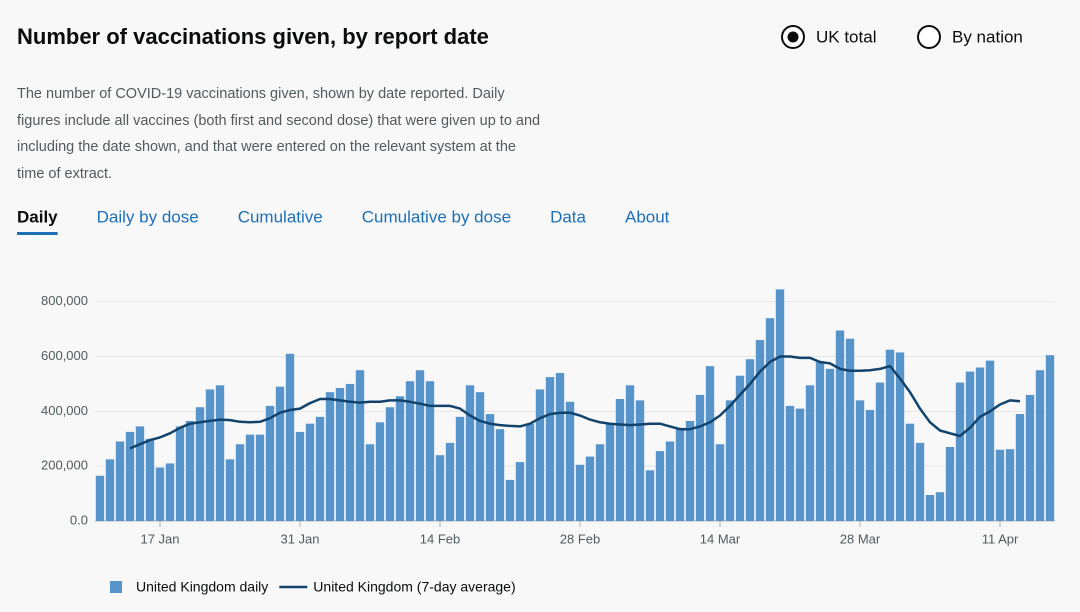  I want to click on tab: Cumulative, so click(280, 216).